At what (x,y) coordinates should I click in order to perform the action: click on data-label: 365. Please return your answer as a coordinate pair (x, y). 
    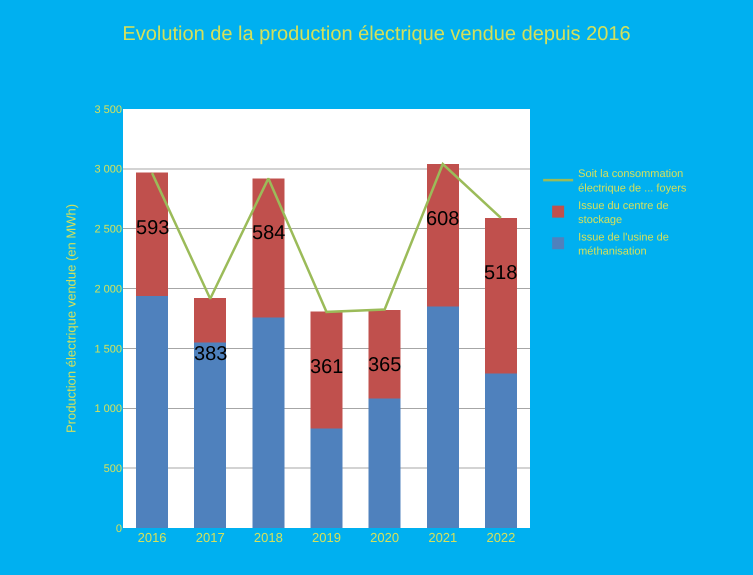
    Looking at the image, I should click on (385, 365).